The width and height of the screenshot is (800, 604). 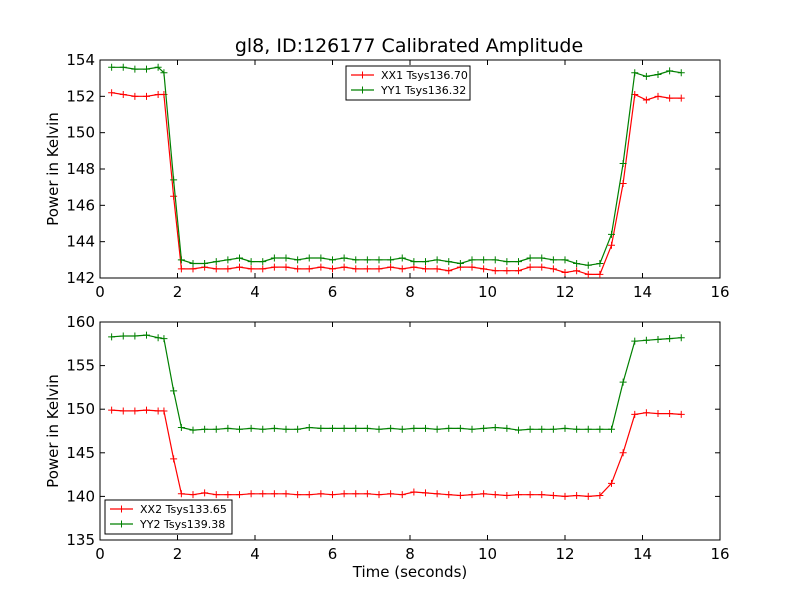 I want to click on legend-label: YY1 Tsys136.32, so click(x=423, y=90).